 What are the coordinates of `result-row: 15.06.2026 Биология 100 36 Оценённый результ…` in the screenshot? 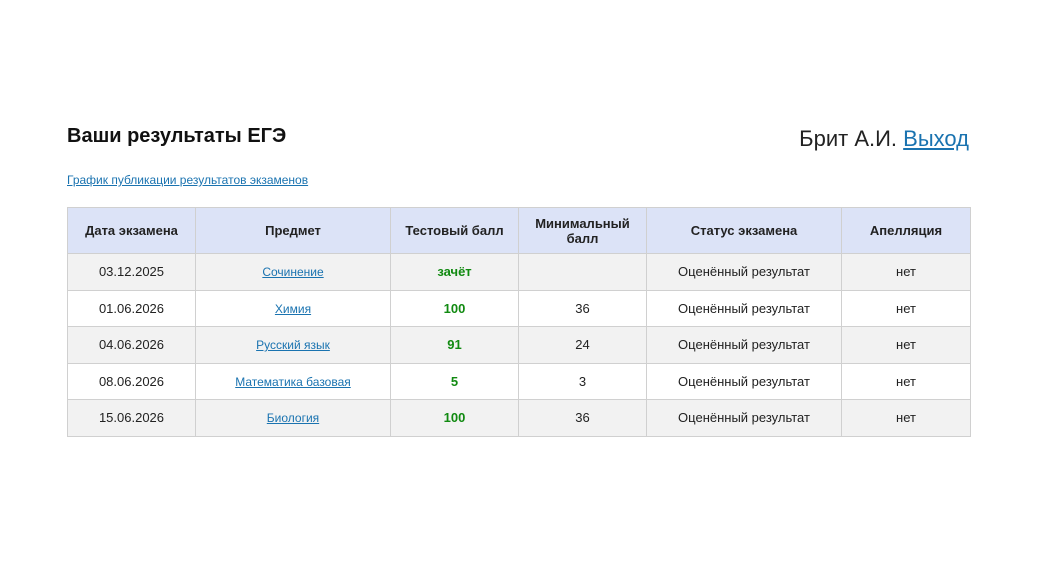 It's located at (519, 418).